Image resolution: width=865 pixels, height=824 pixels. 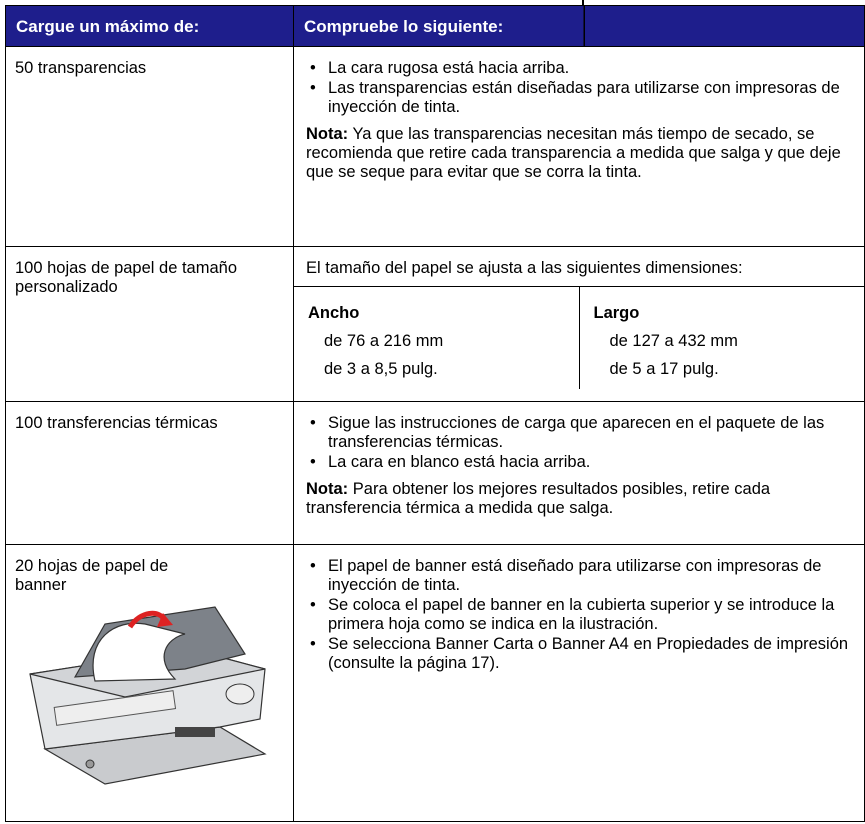 What do you see at coordinates (580, 68) in the screenshot?
I see `bullet: La cara rugosa está hacia arriba.` at bounding box center [580, 68].